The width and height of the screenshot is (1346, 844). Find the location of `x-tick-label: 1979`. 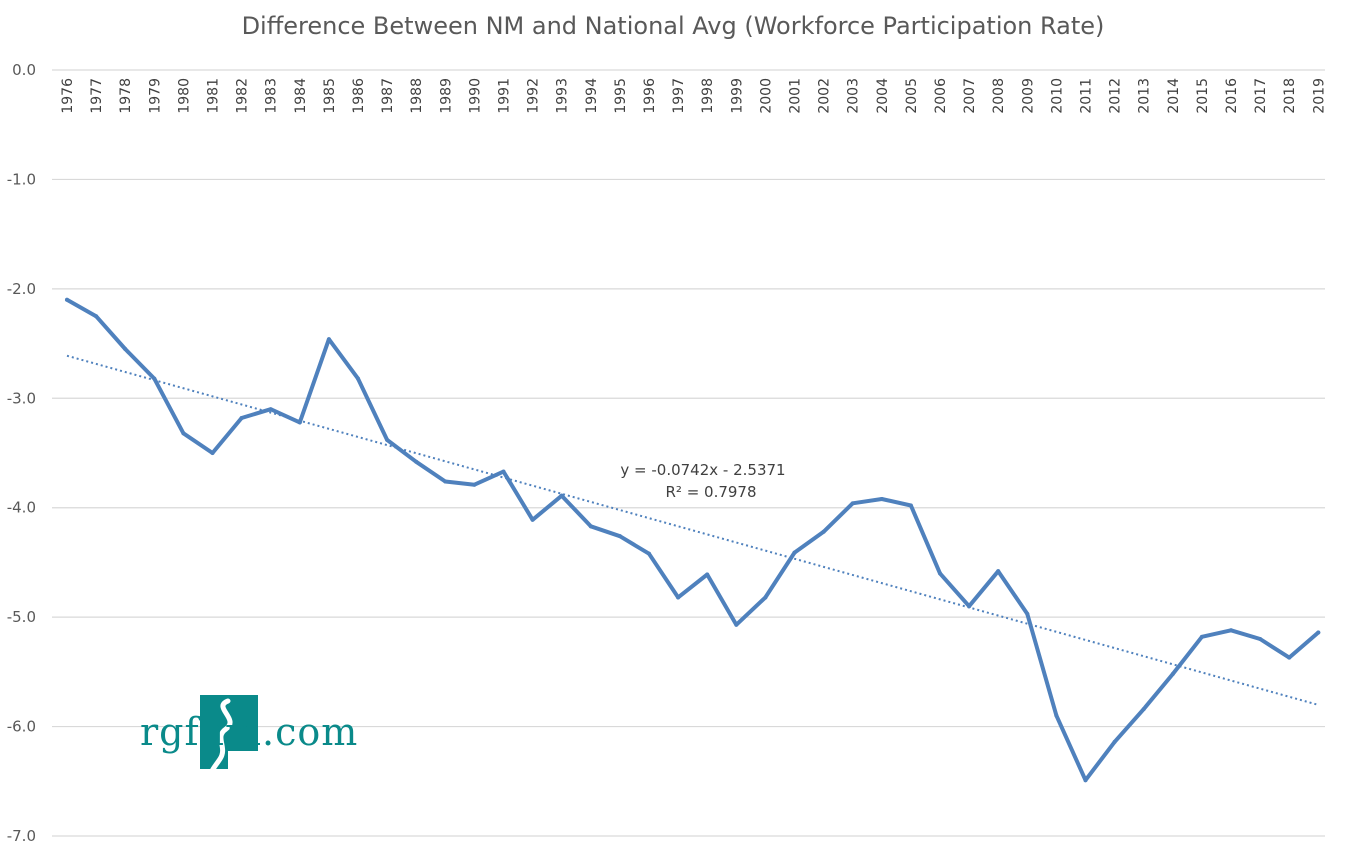

x-tick-label: 1979 is located at coordinates (155, 96).